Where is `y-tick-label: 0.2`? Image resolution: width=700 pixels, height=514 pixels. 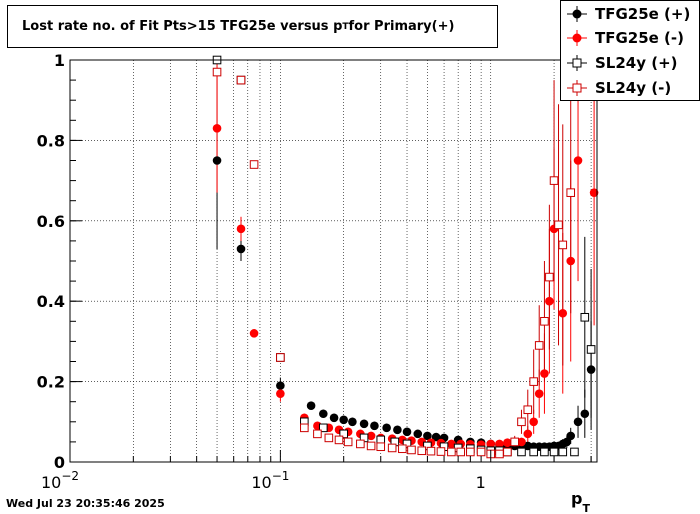
y-tick-label: 0.2 is located at coordinates (51, 382).